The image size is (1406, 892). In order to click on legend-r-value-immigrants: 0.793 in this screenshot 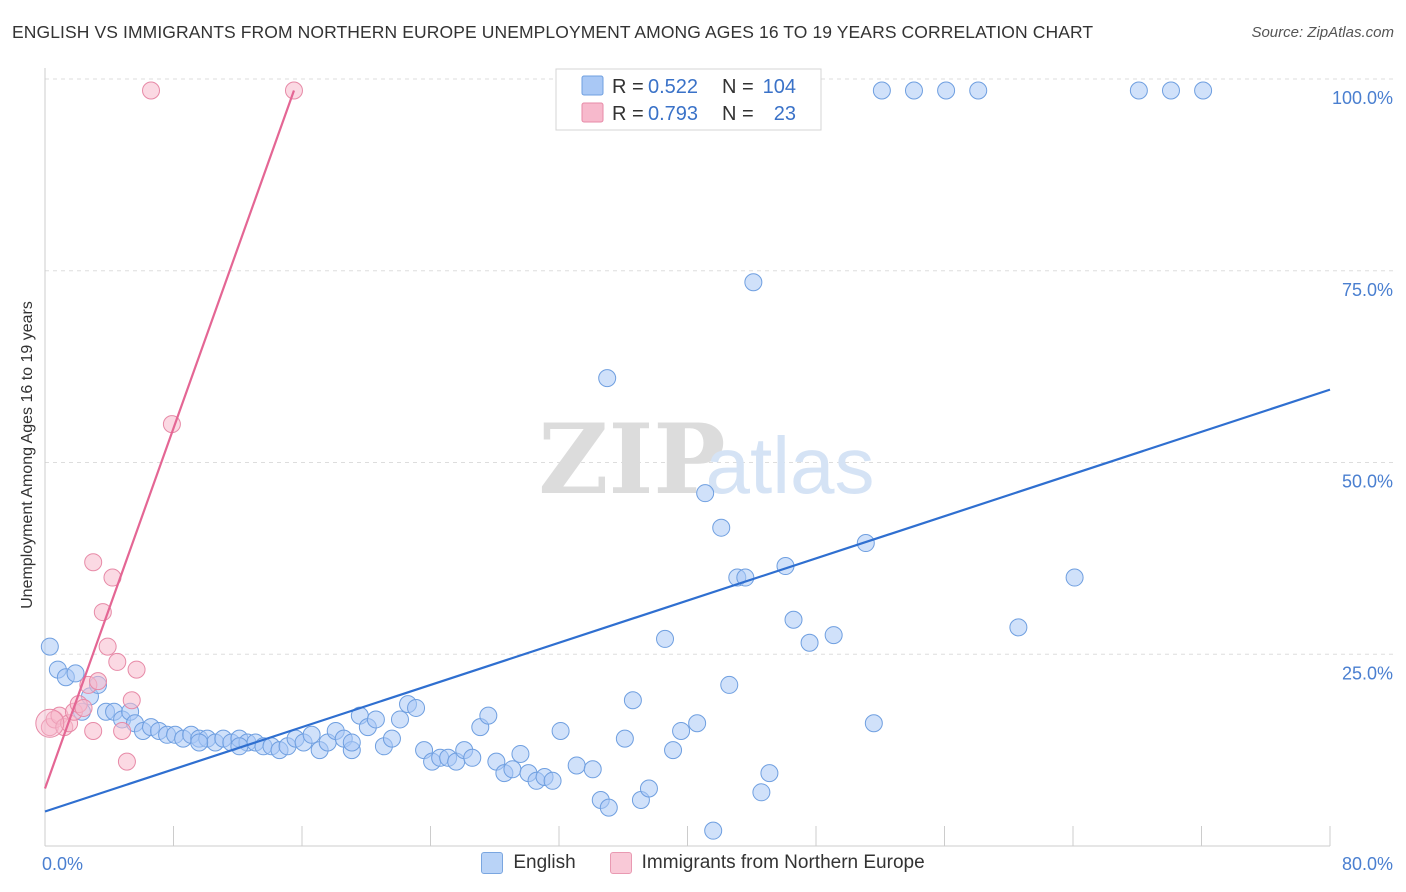, I will do `click(673, 114)`.